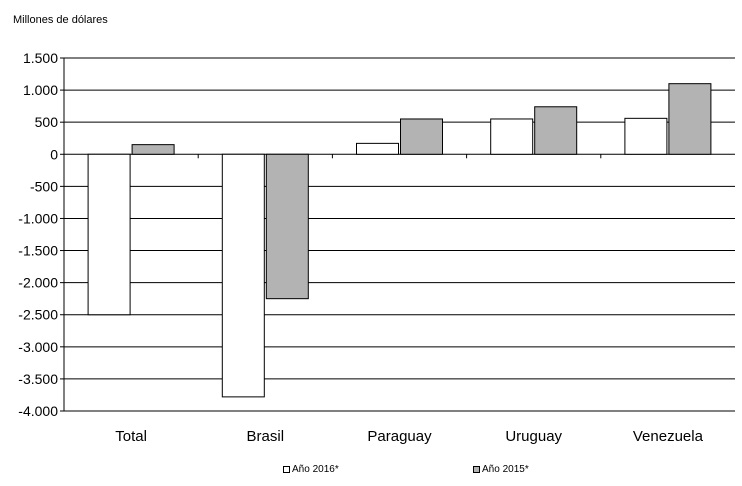 This screenshot has height=486, width=742. What do you see at coordinates (38, 347) in the screenshot?
I see `y-tick-label: -3.000` at bounding box center [38, 347].